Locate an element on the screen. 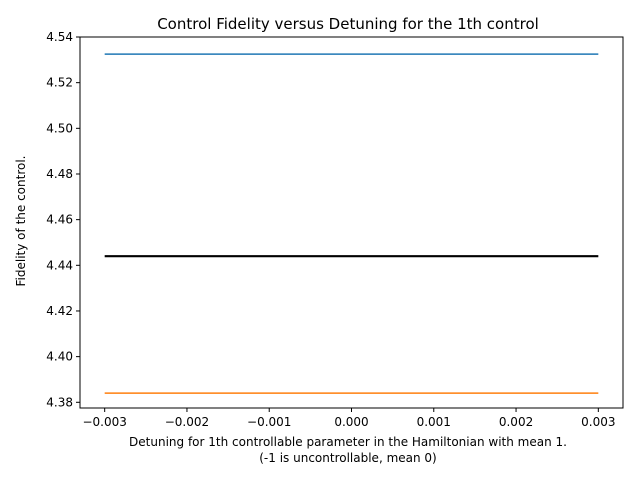  y-tick-label: 4.38 is located at coordinates (59, 402).